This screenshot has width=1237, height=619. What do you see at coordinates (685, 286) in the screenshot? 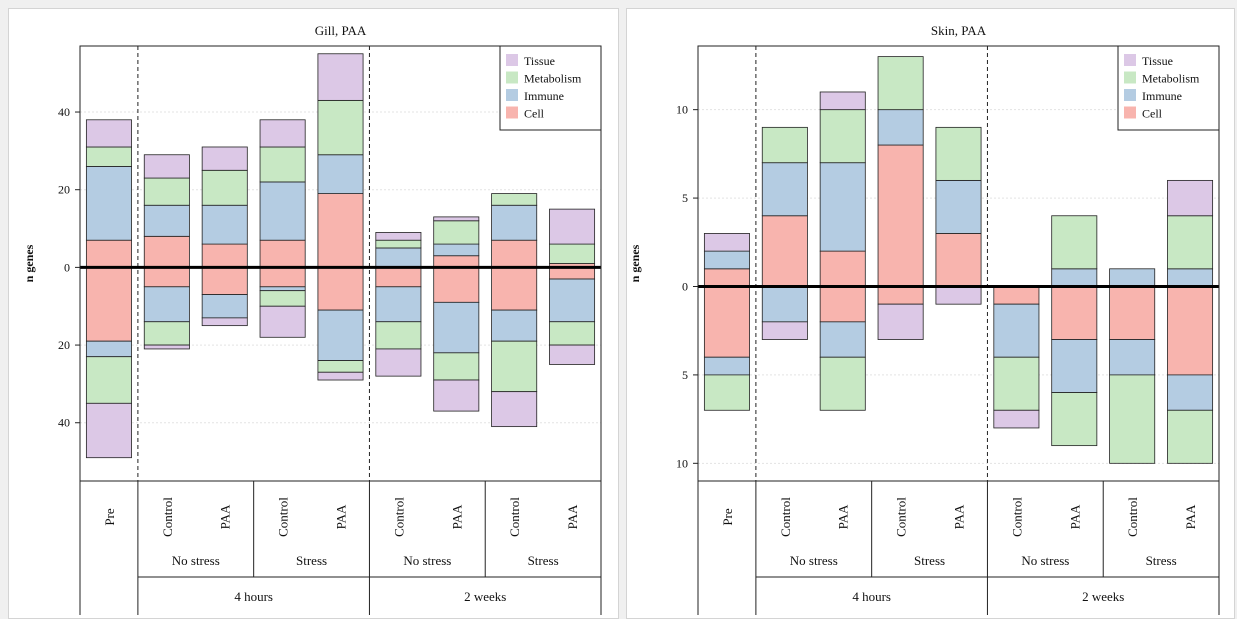
I see `y-tick-label: 0` at bounding box center [685, 286].